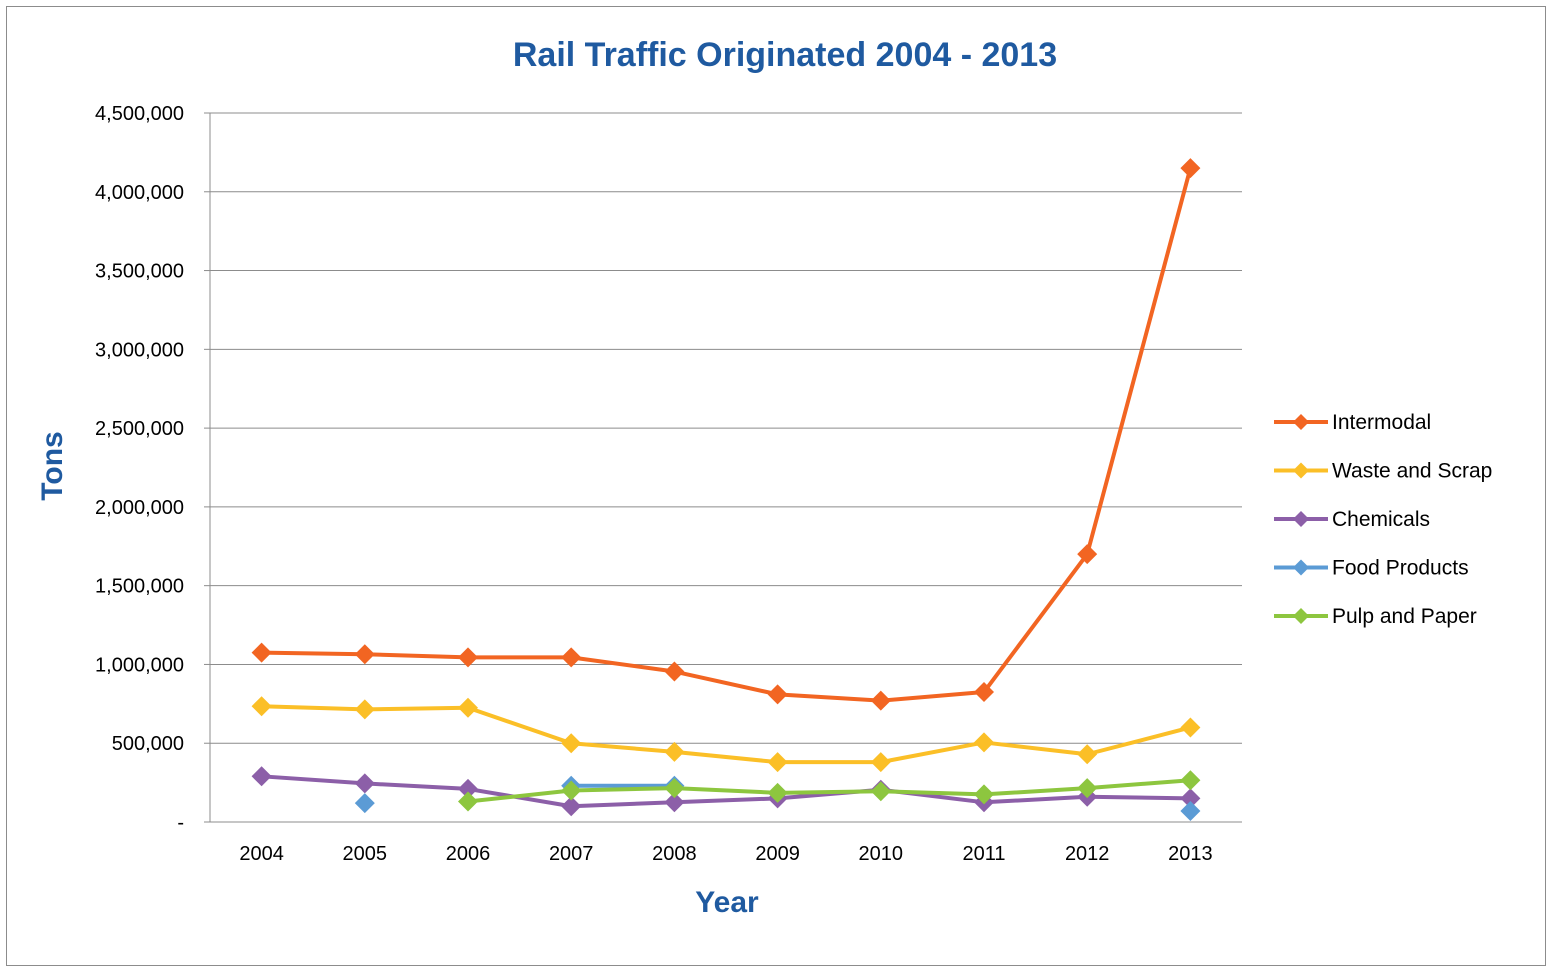 The image size is (1552, 966). What do you see at coordinates (139, 272) in the screenshot?
I see `y-tick-label: 3,500,000` at bounding box center [139, 272].